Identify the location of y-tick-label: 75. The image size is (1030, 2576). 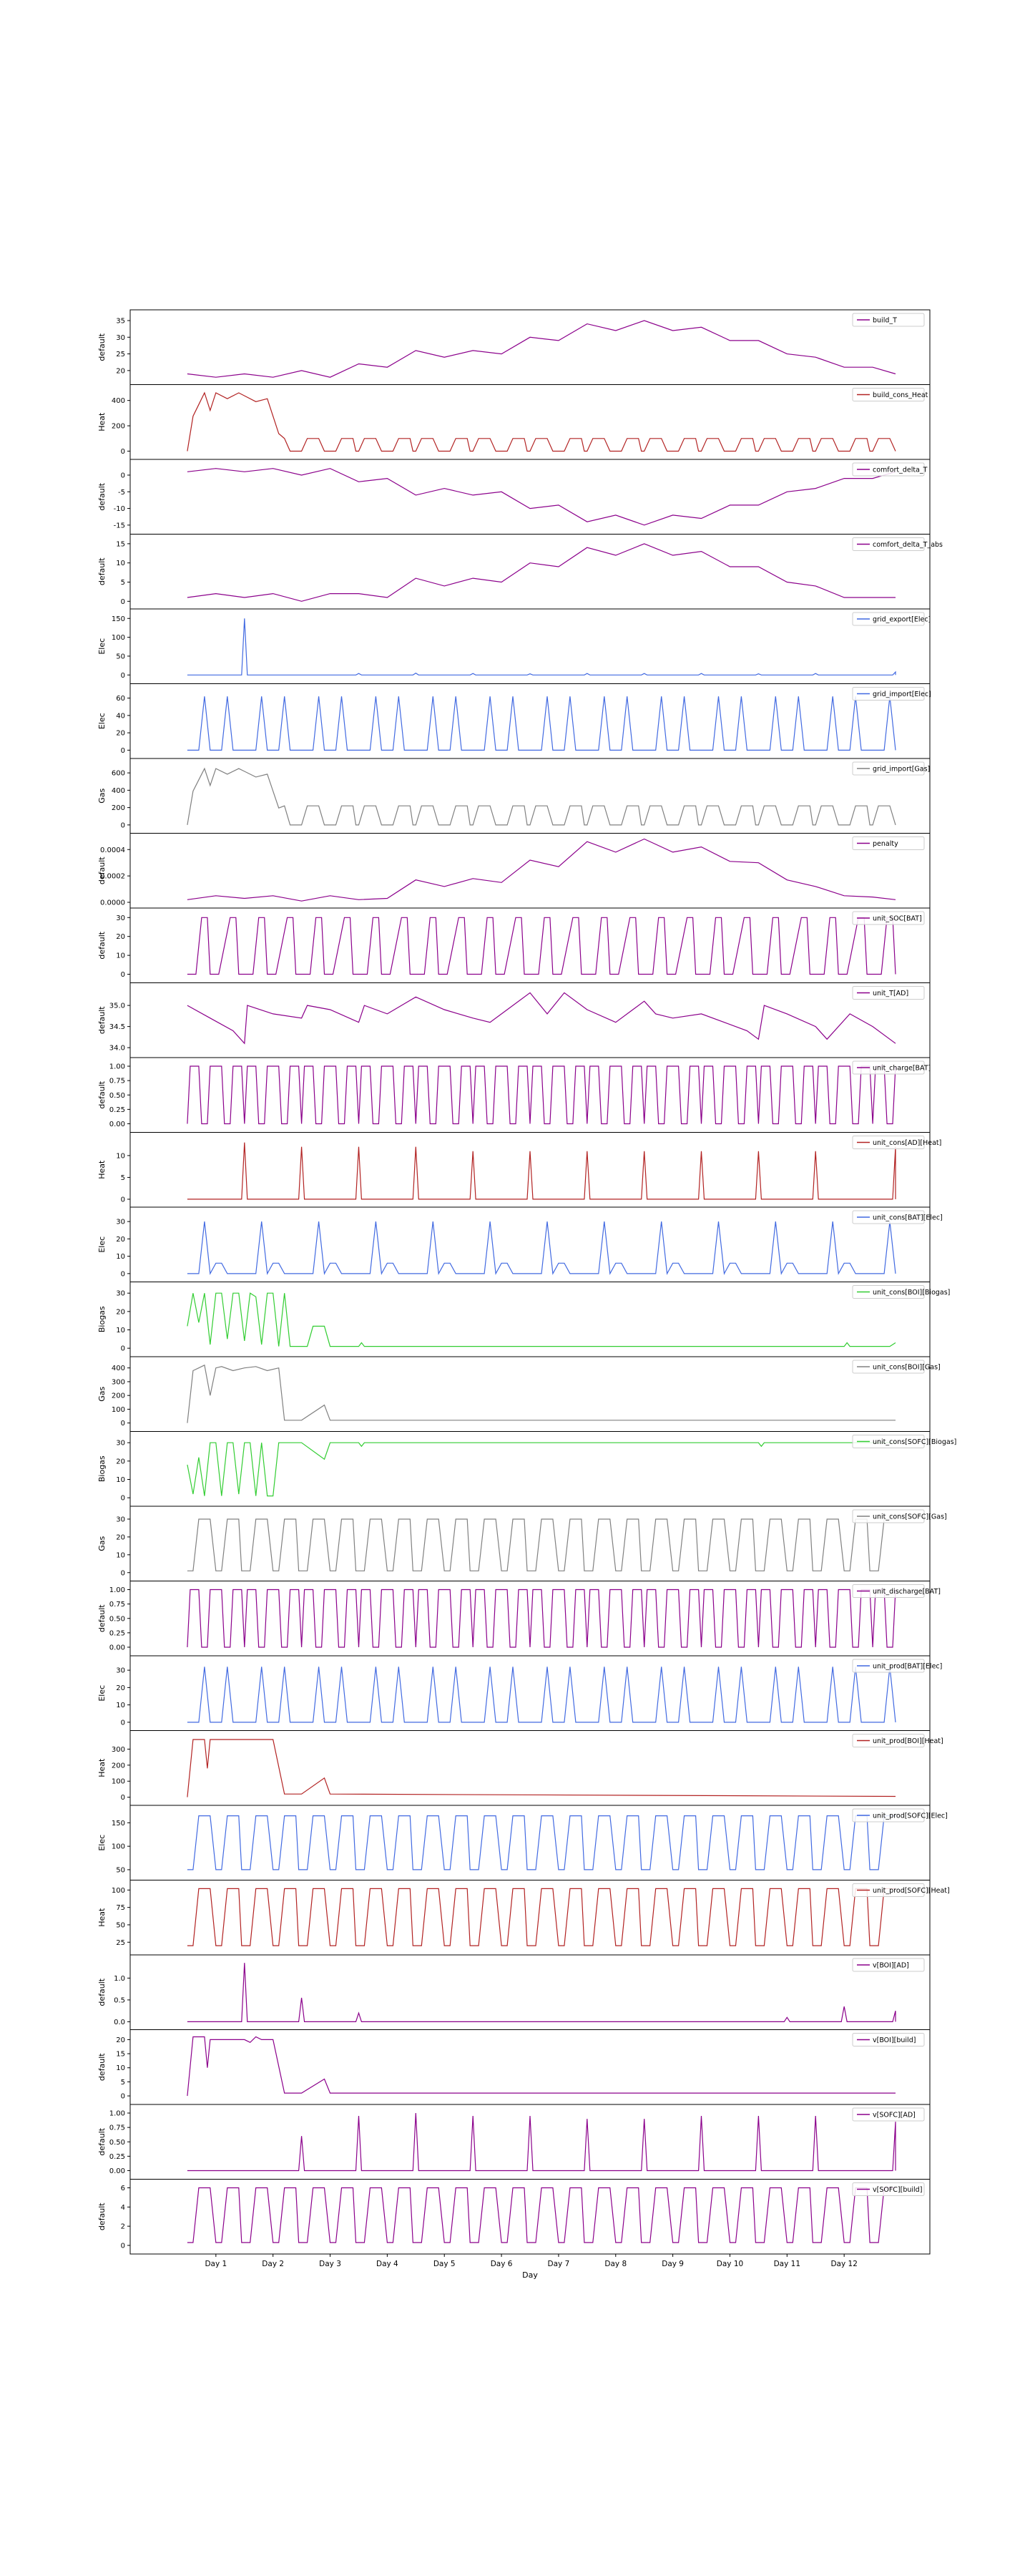
(120, 1908).